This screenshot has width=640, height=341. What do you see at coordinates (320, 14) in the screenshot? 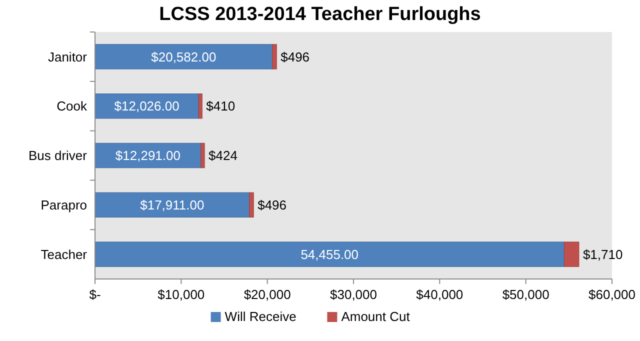
I see `chart-title: LCSS 2013-2014 Teacher Furloughs` at bounding box center [320, 14].